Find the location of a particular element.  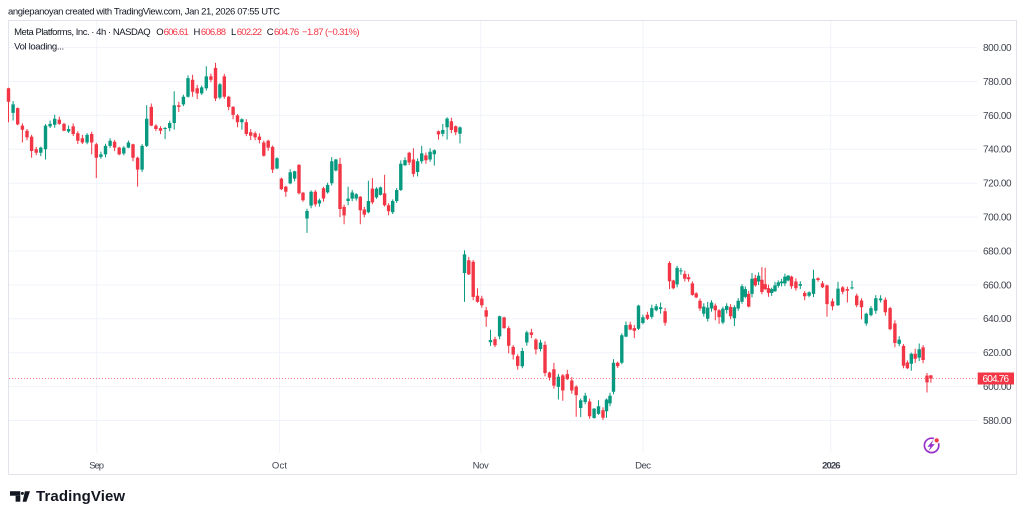

svg-text: 606.61 is located at coordinates (176, 32).